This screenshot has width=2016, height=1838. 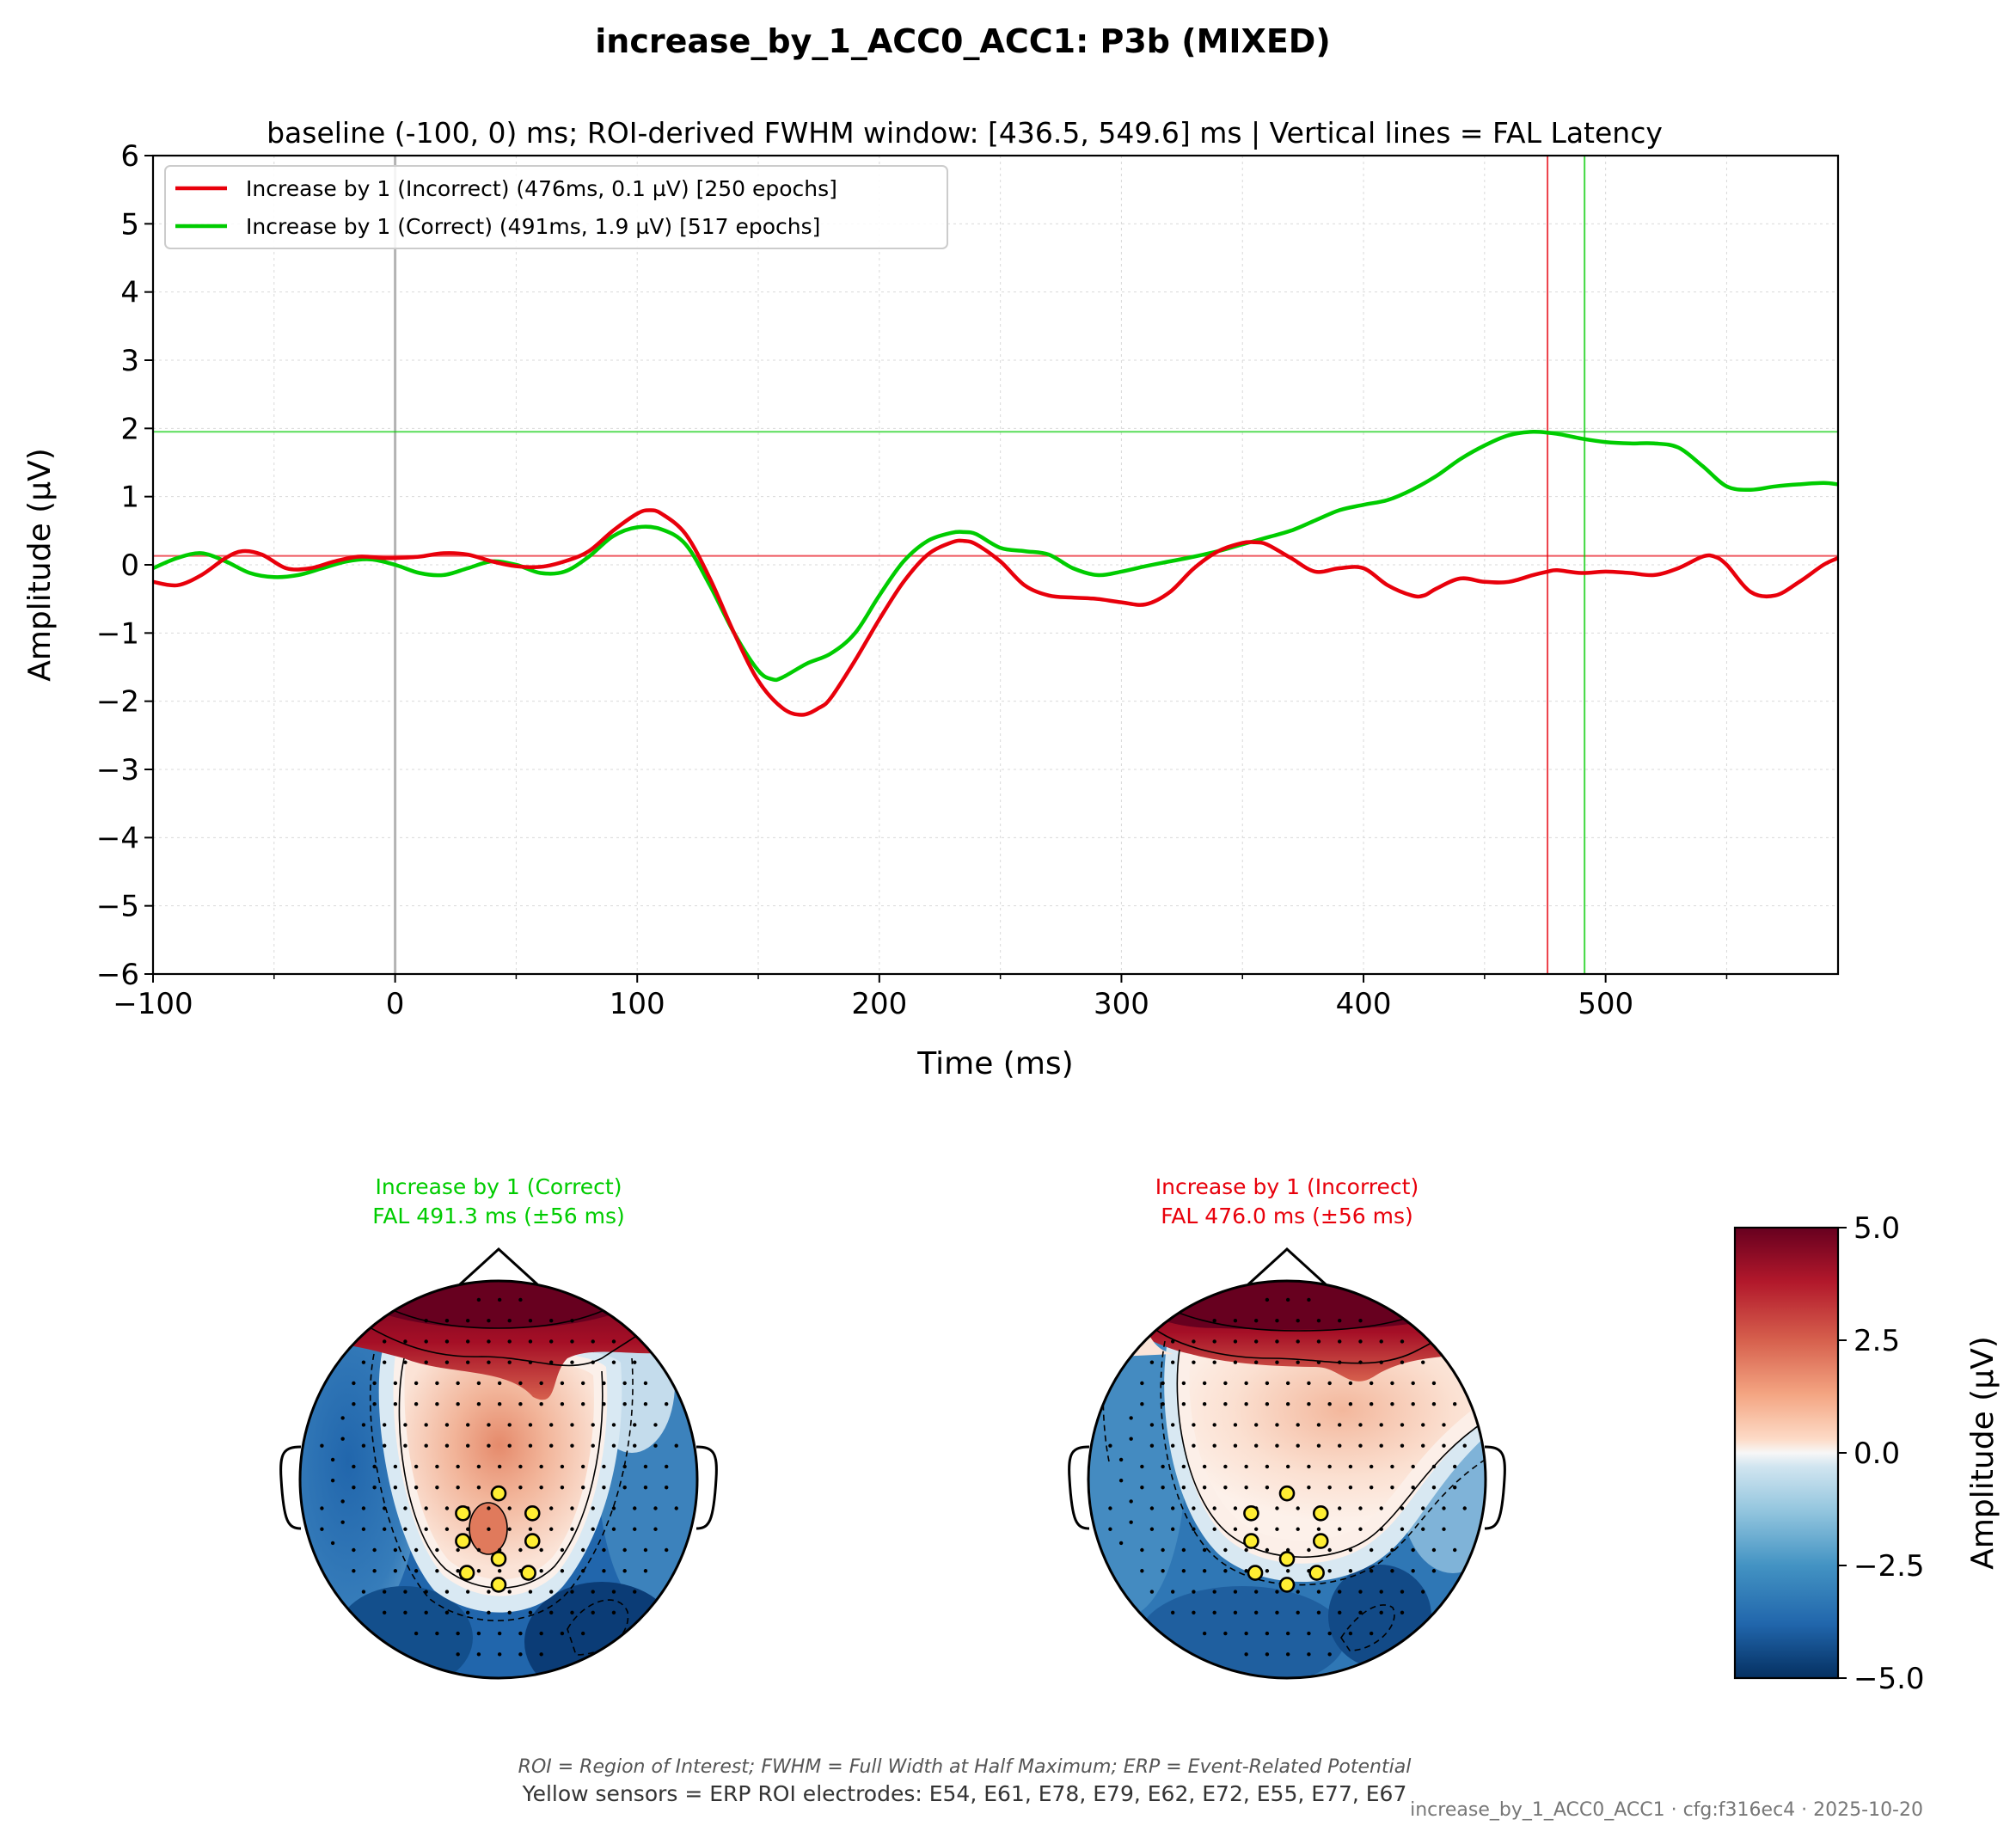 I want to click on colorbar-tick-label: 2.5, so click(x=1877, y=1341).